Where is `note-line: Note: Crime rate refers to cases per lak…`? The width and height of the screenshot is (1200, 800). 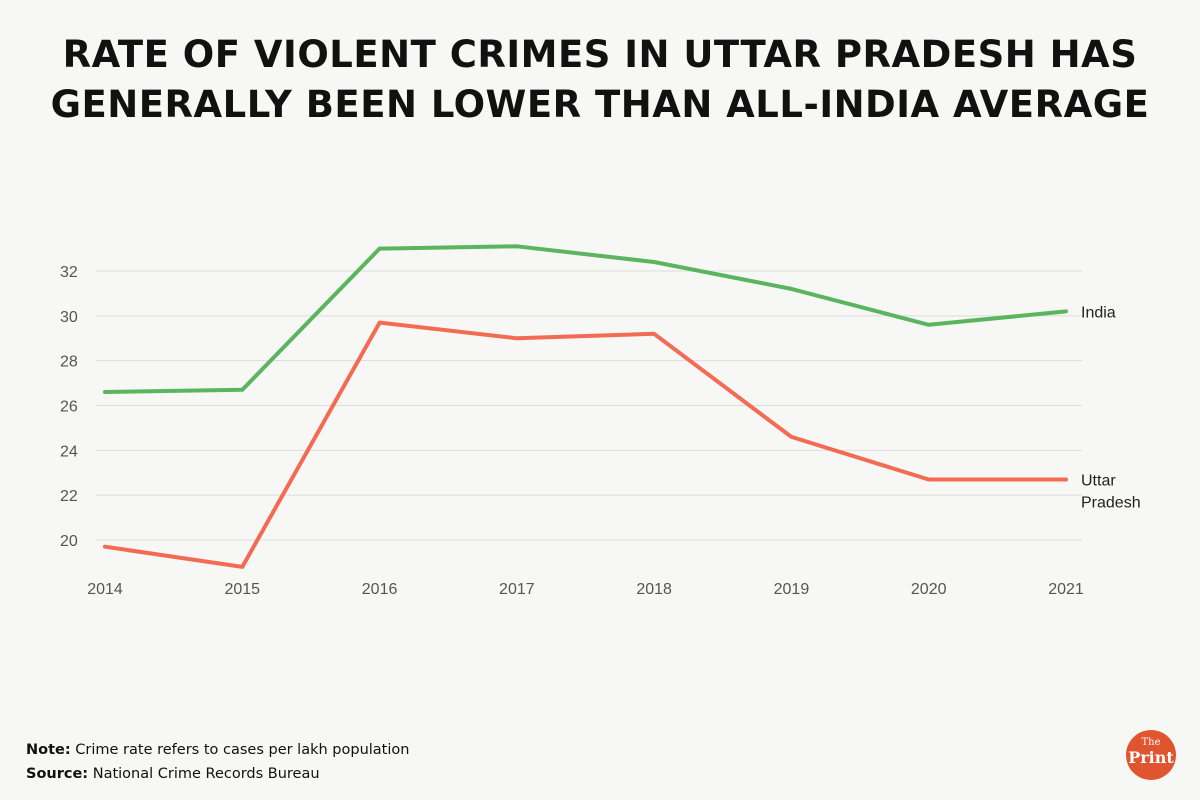 note-line: Note: Crime rate refers to cases per lak… is located at coordinates (217, 750).